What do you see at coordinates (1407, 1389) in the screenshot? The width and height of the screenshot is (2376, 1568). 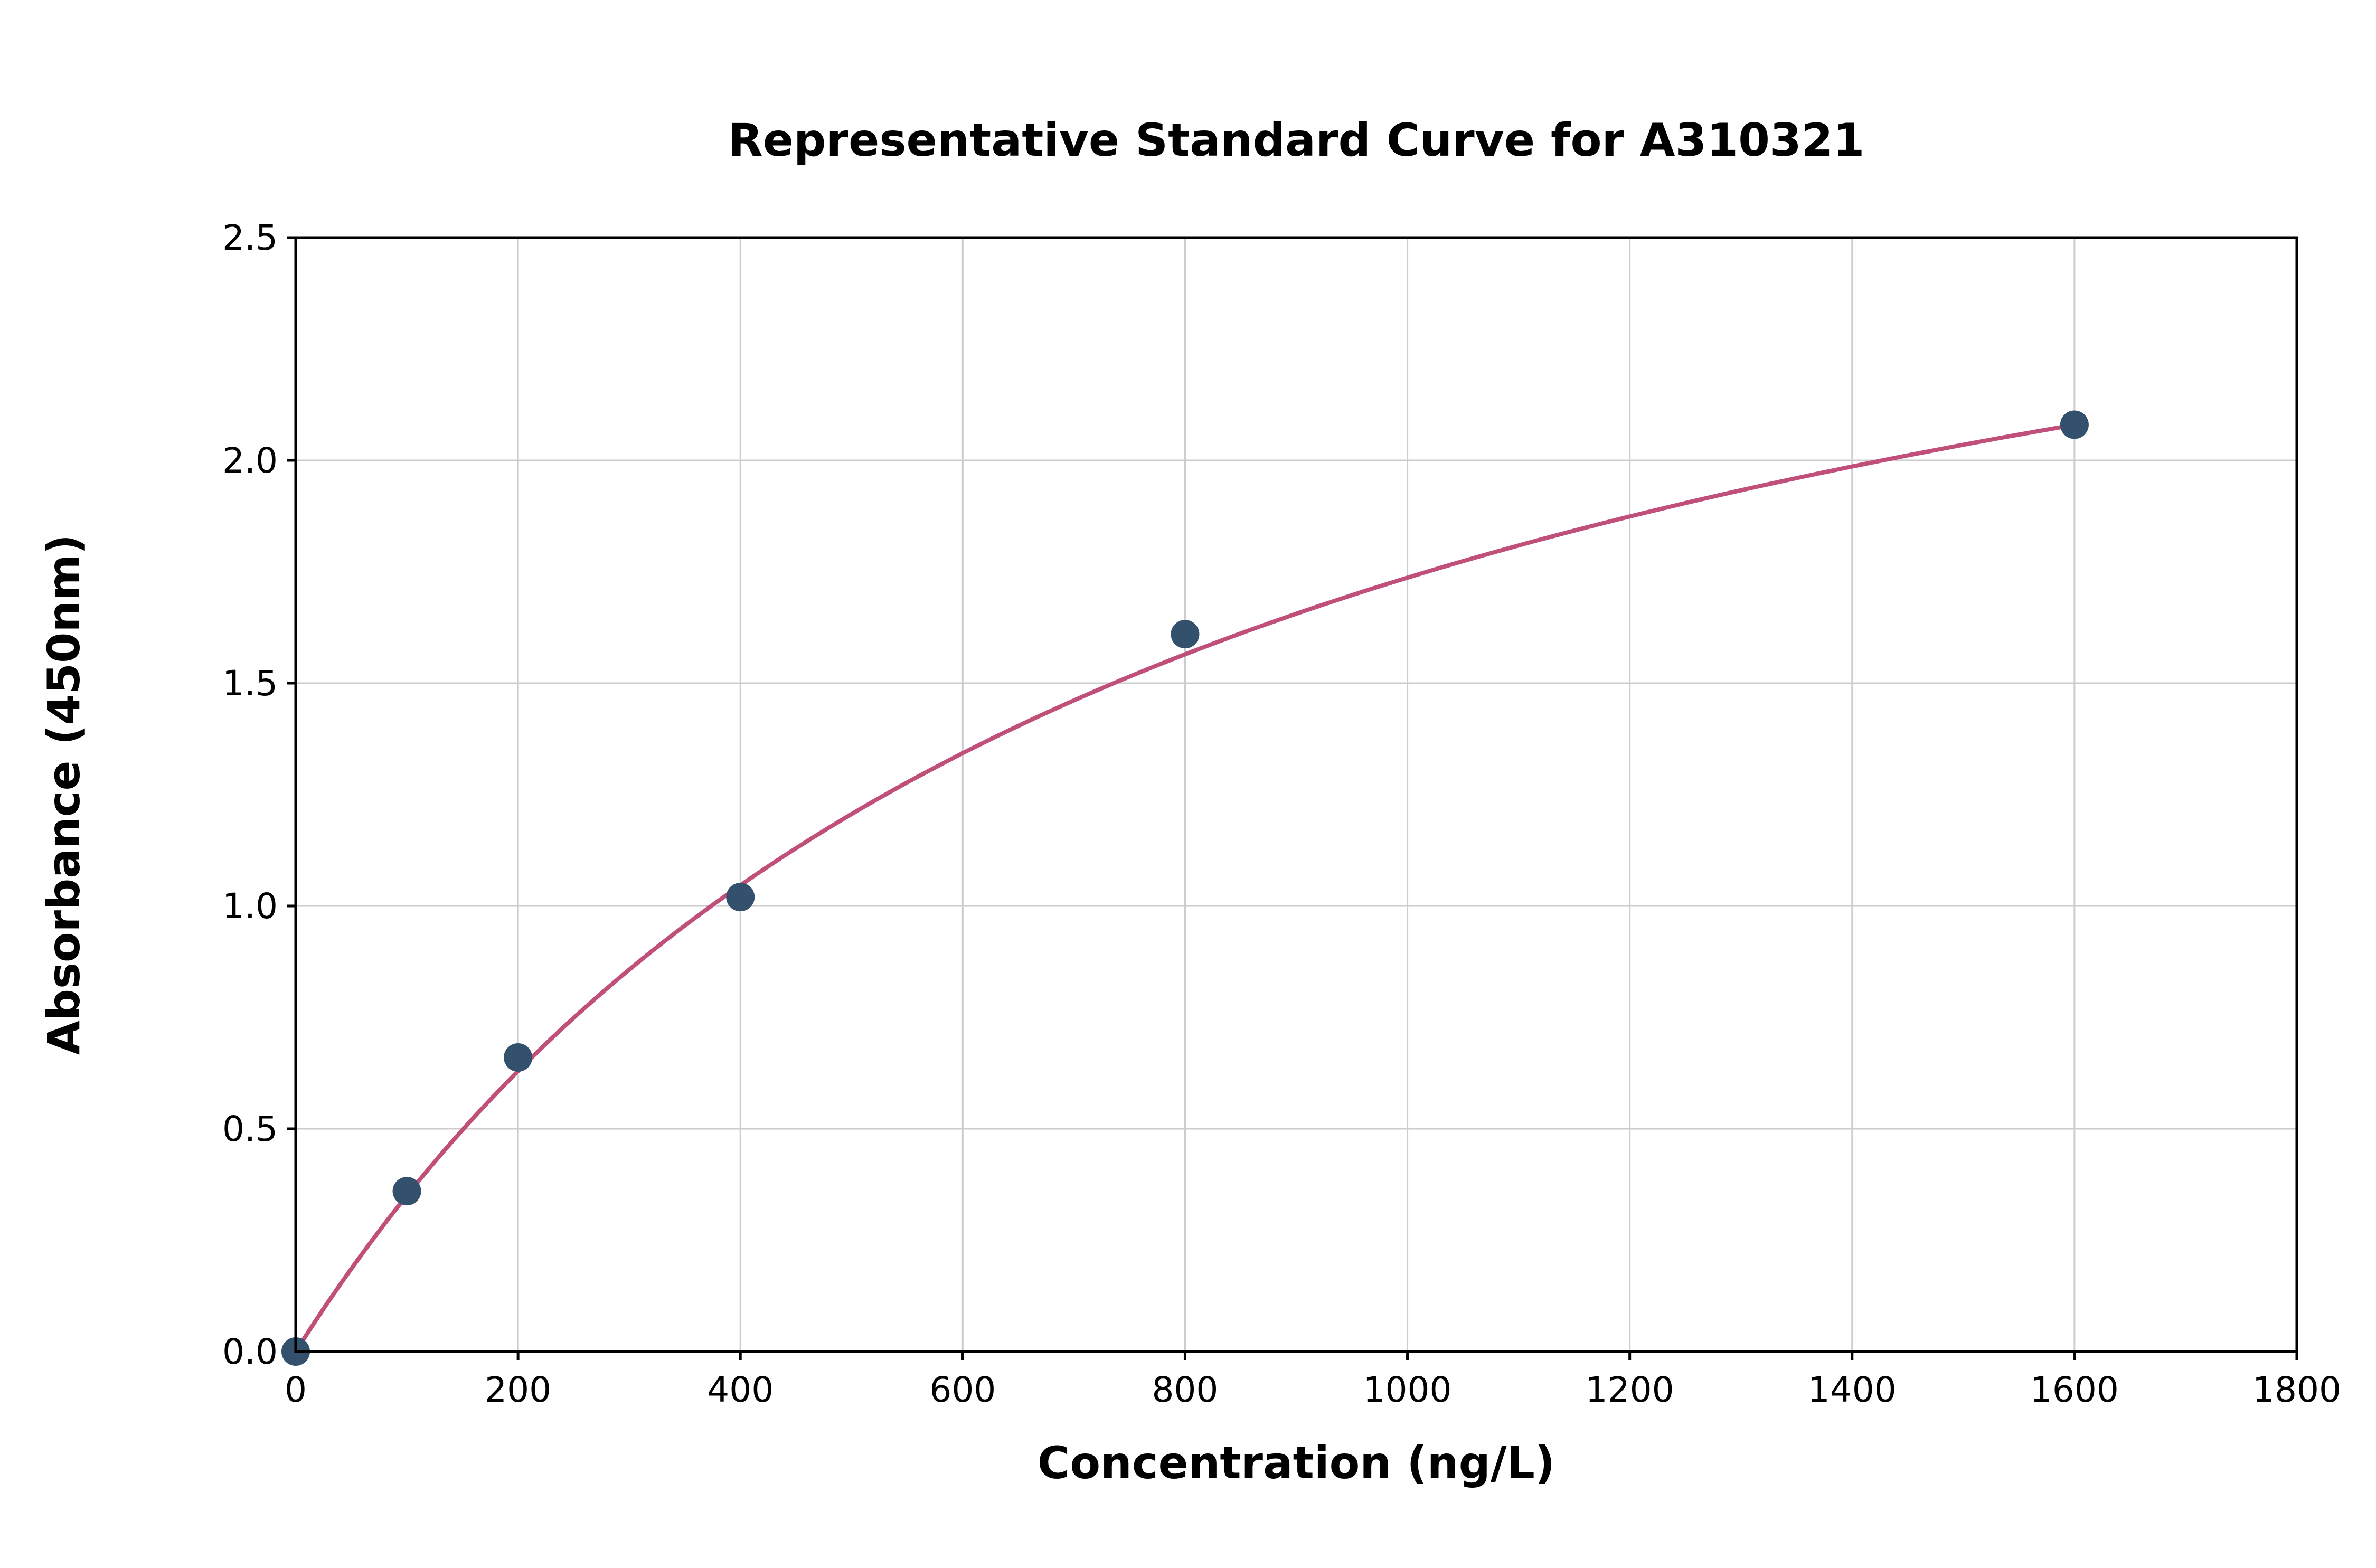 I see `x-tick-label: 1000` at bounding box center [1407, 1389].